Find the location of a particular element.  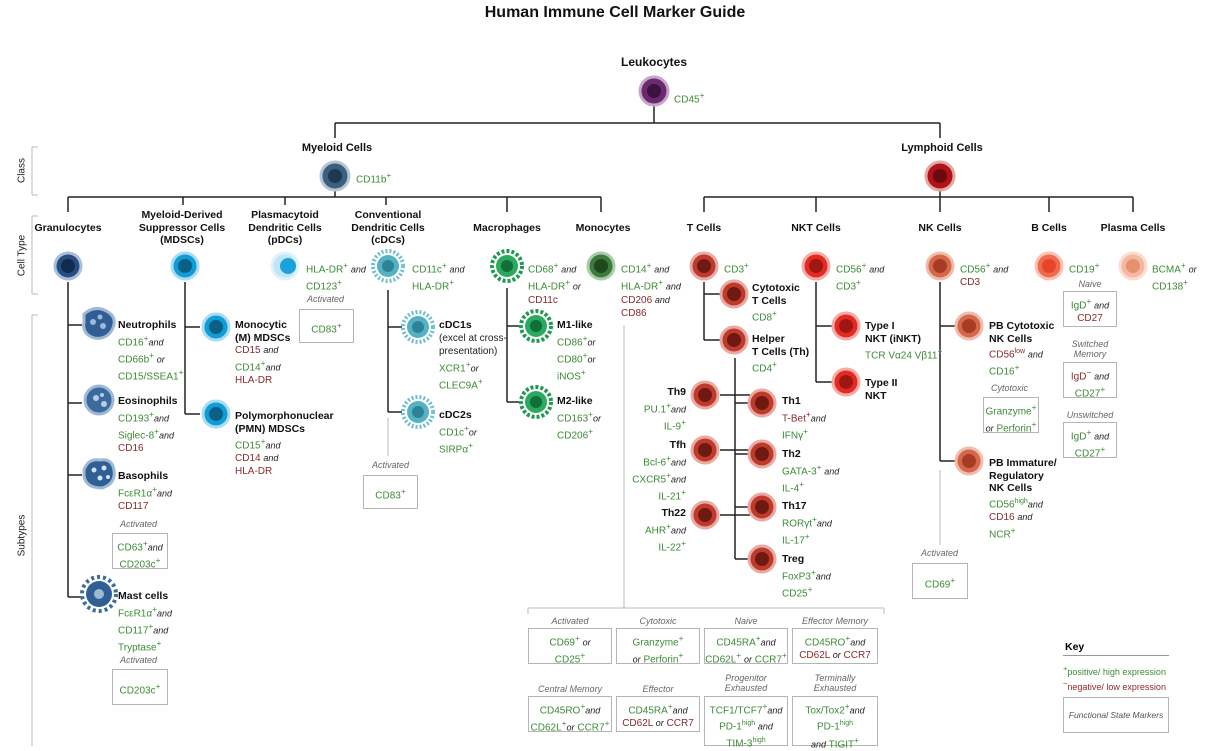

cytotoxic-t-cell-icon is located at coordinates (734, 294).